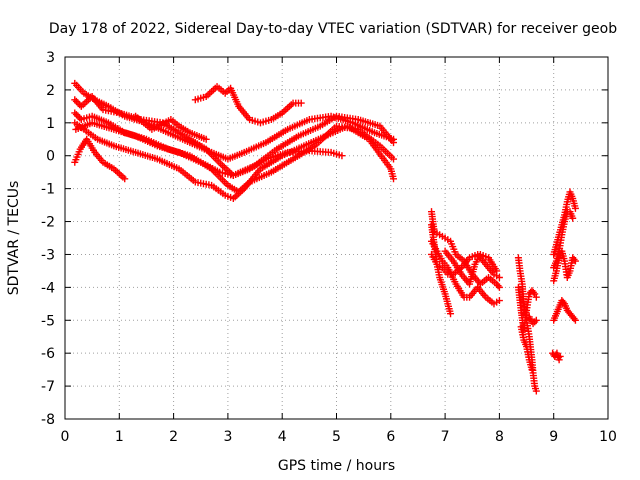 Image resolution: width=640 pixels, height=480 pixels. Describe the element at coordinates (50, 157) in the screenshot. I see `y-tick-label: 0` at that location.